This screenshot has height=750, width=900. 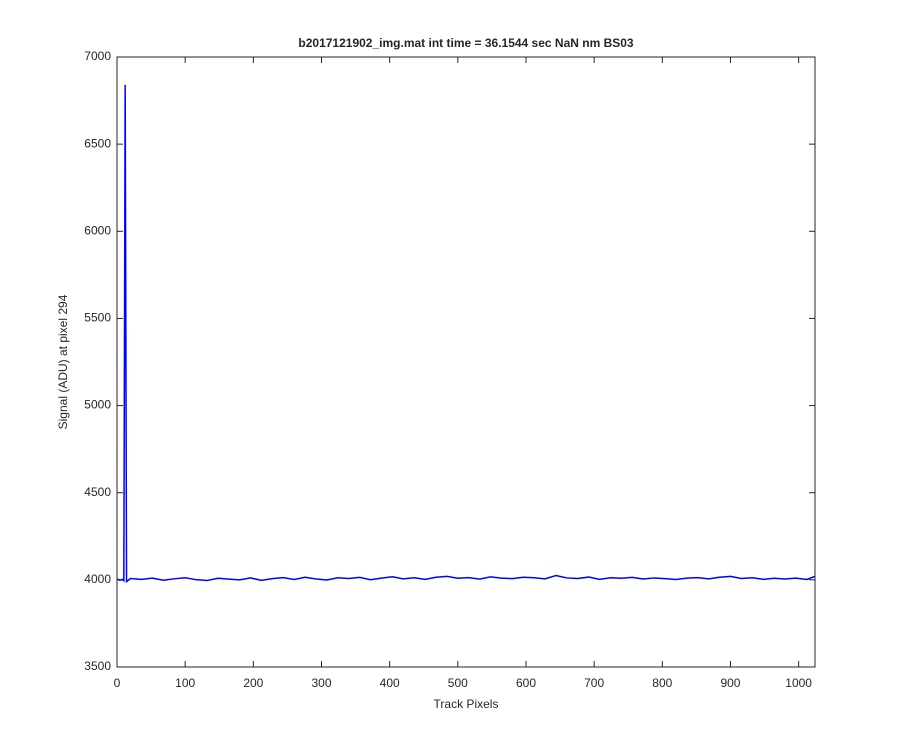 What do you see at coordinates (97, 492) in the screenshot?
I see `y-tick-label: 4500` at bounding box center [97, 492].